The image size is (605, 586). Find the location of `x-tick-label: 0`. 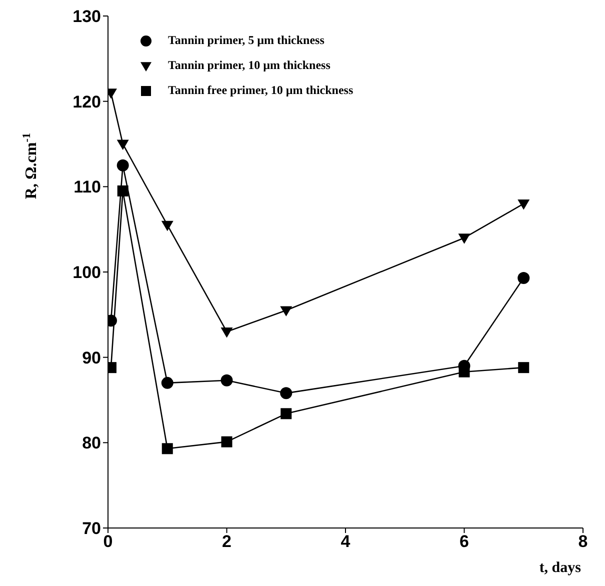

x-tick-label: 0 is located at coordinates (108, 542).